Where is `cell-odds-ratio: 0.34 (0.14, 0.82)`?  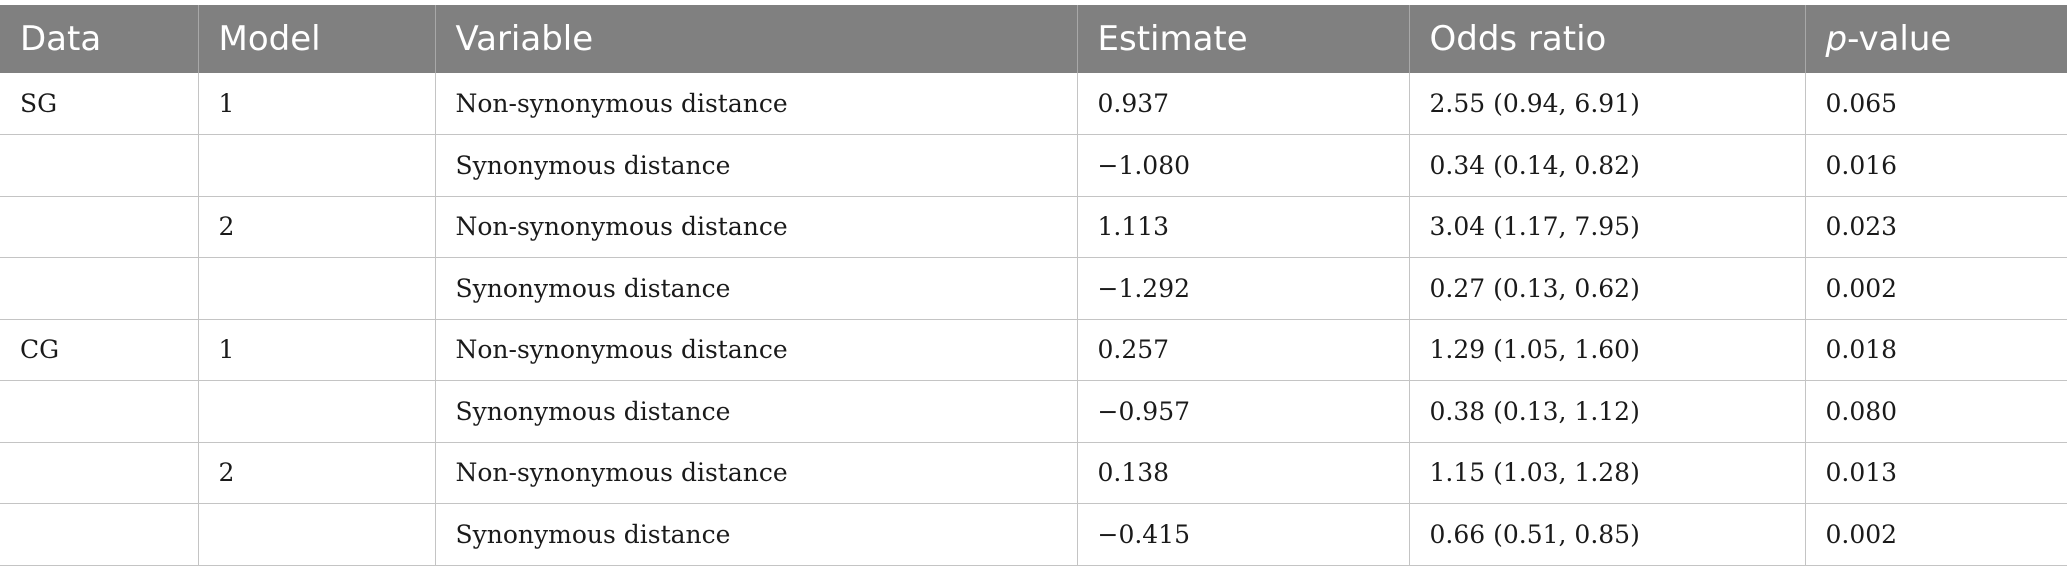 cell-odds-ratio: 0.34 (0.14, 0.82) is located at coordinates (1606, 165).